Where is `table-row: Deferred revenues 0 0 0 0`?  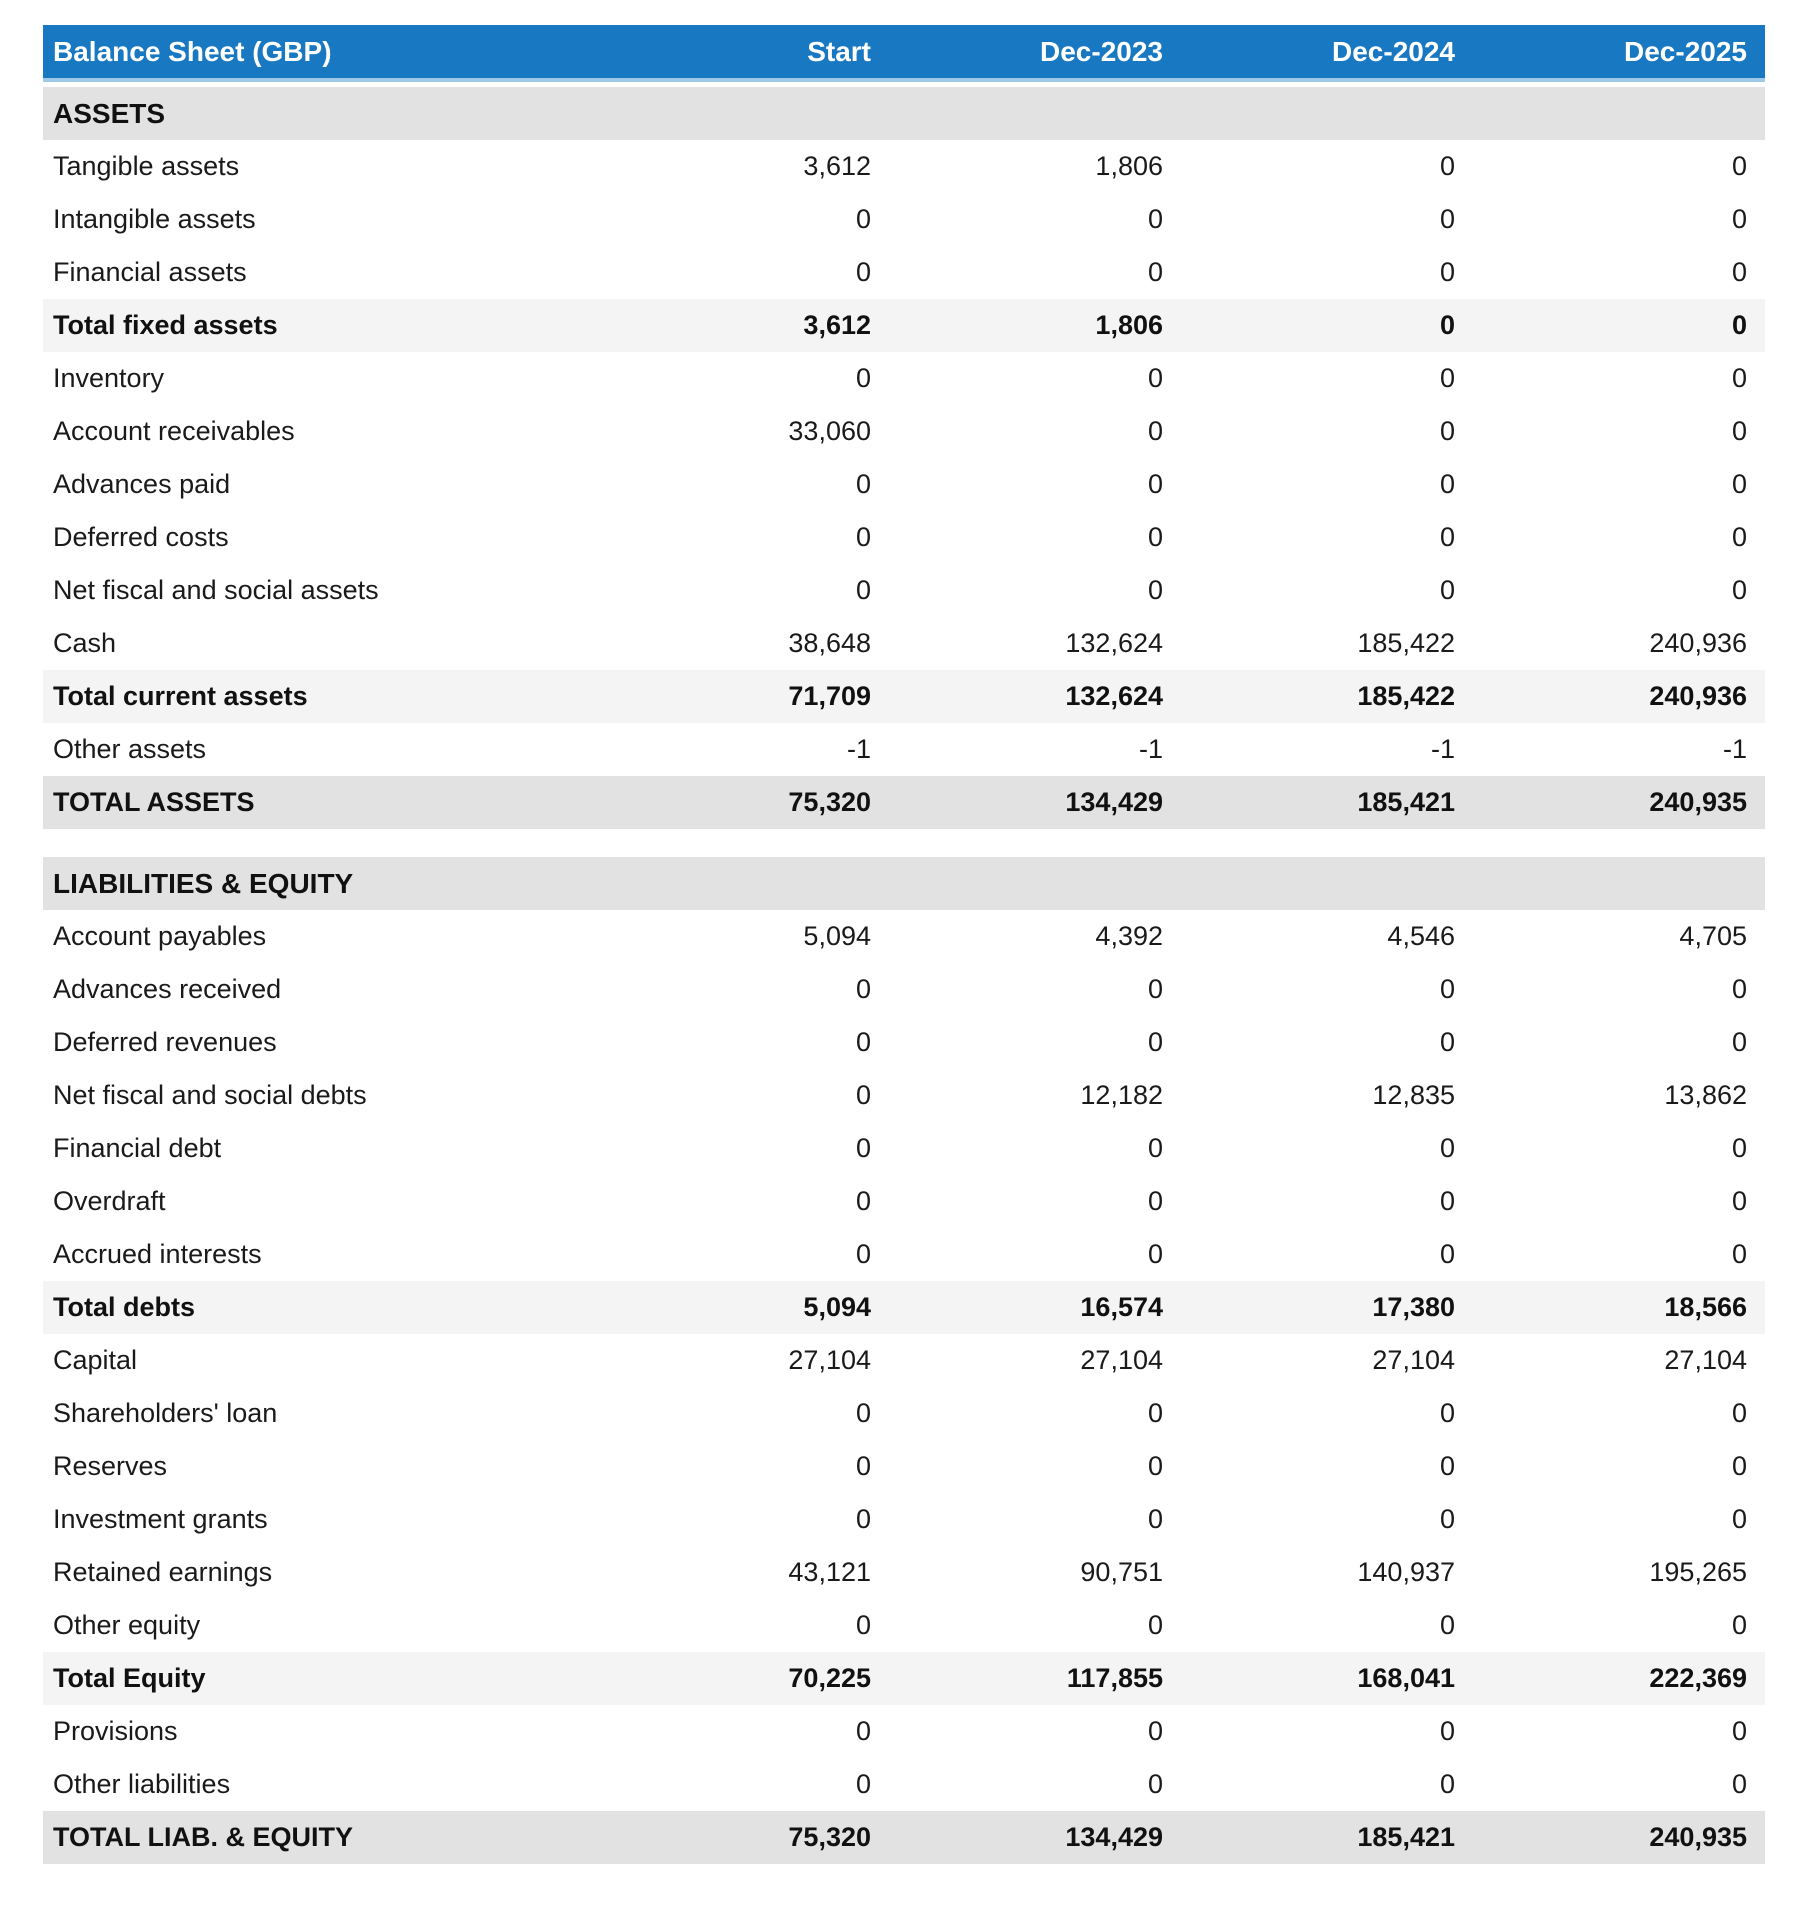
table-row: Deferred revenues 0 0 0 0 is located at coordinates (904, 1042).